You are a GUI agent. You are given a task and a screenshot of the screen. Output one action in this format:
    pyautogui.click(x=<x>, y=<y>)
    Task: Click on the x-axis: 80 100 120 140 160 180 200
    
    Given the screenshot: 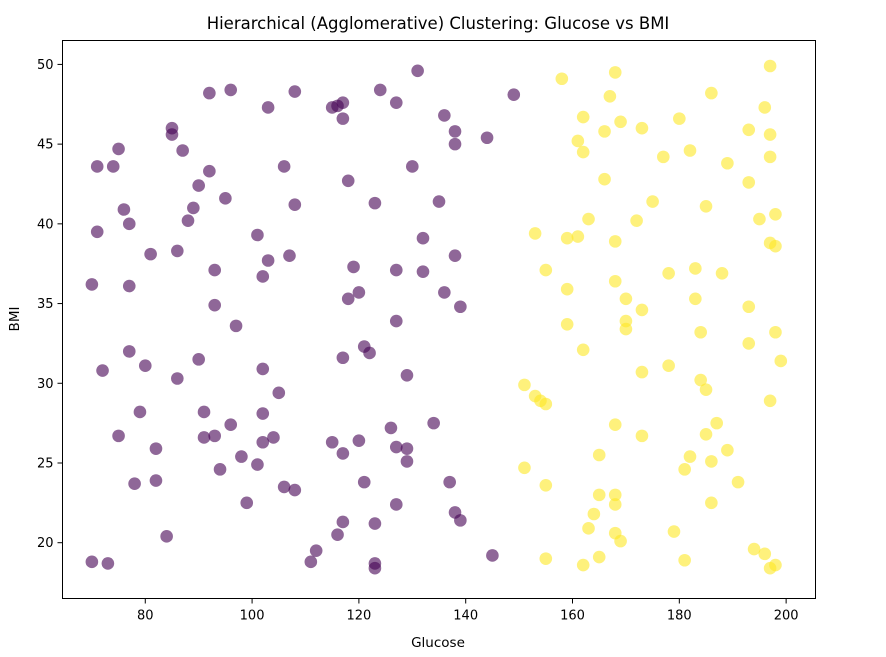 What is the action you would take?
    pyautogui.click(x=468, y=611)
    